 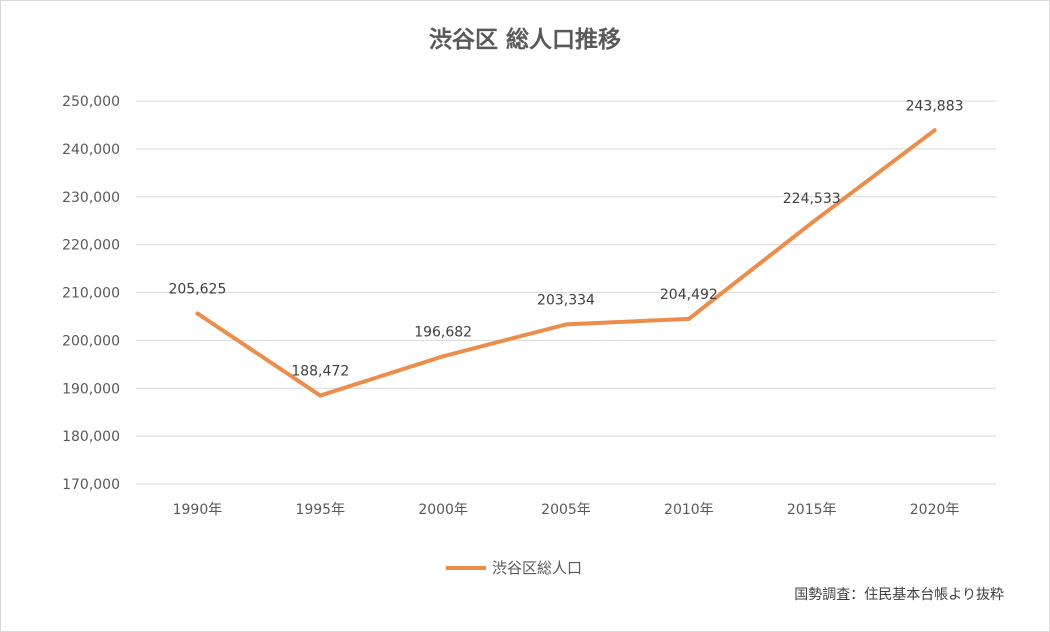 I want to click on x-tick-label: 2020年, so click(x=935, y=510).